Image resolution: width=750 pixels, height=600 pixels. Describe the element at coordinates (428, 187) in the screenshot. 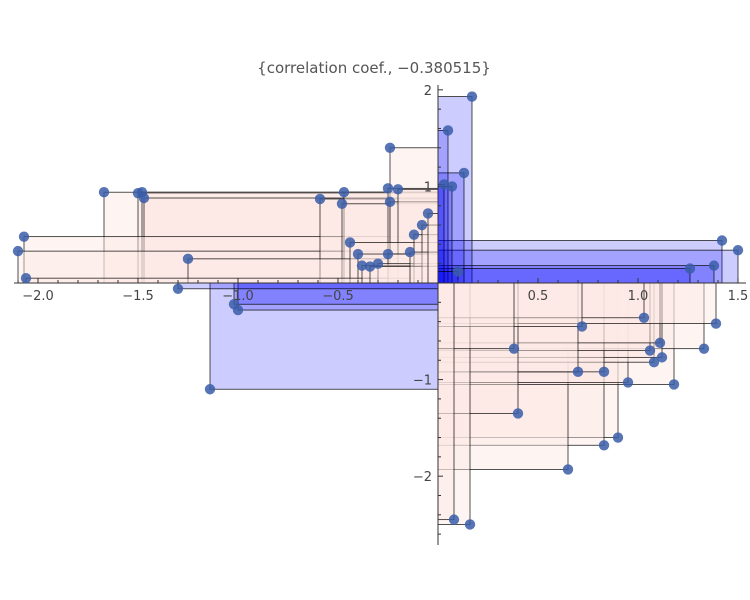

I see `y-tick-label: 1` at that location.